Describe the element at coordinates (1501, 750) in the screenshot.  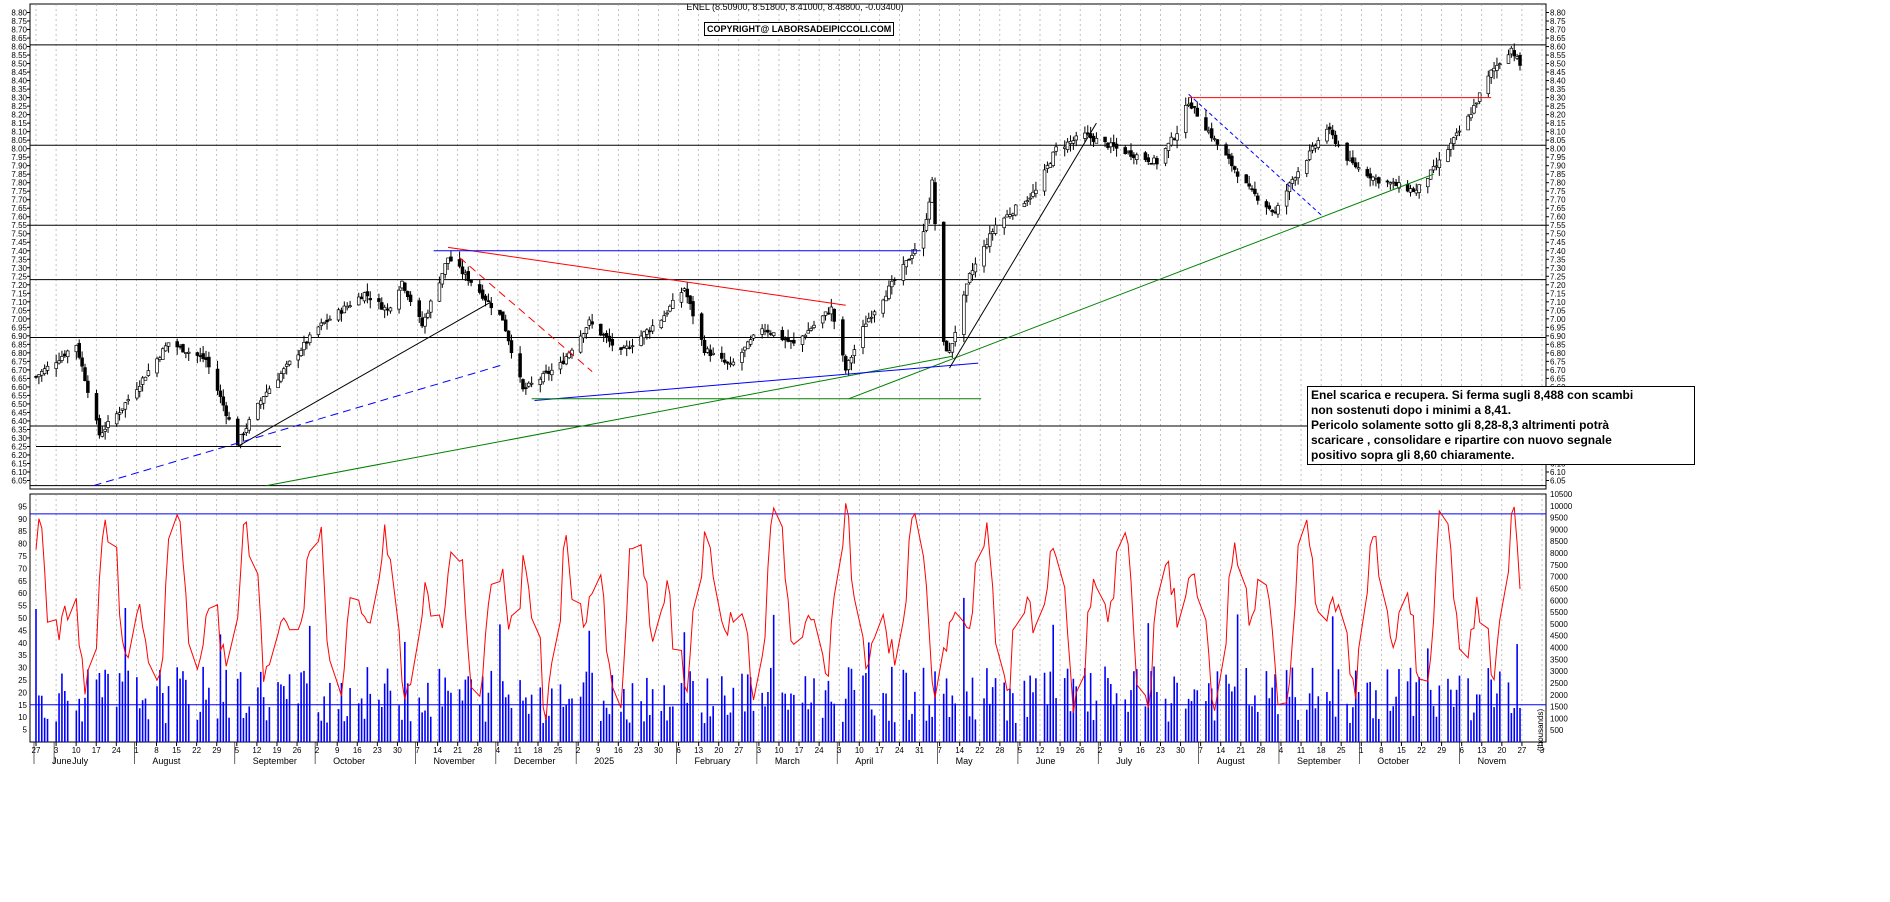
I see `x-day-tick-label: 20` at that location.